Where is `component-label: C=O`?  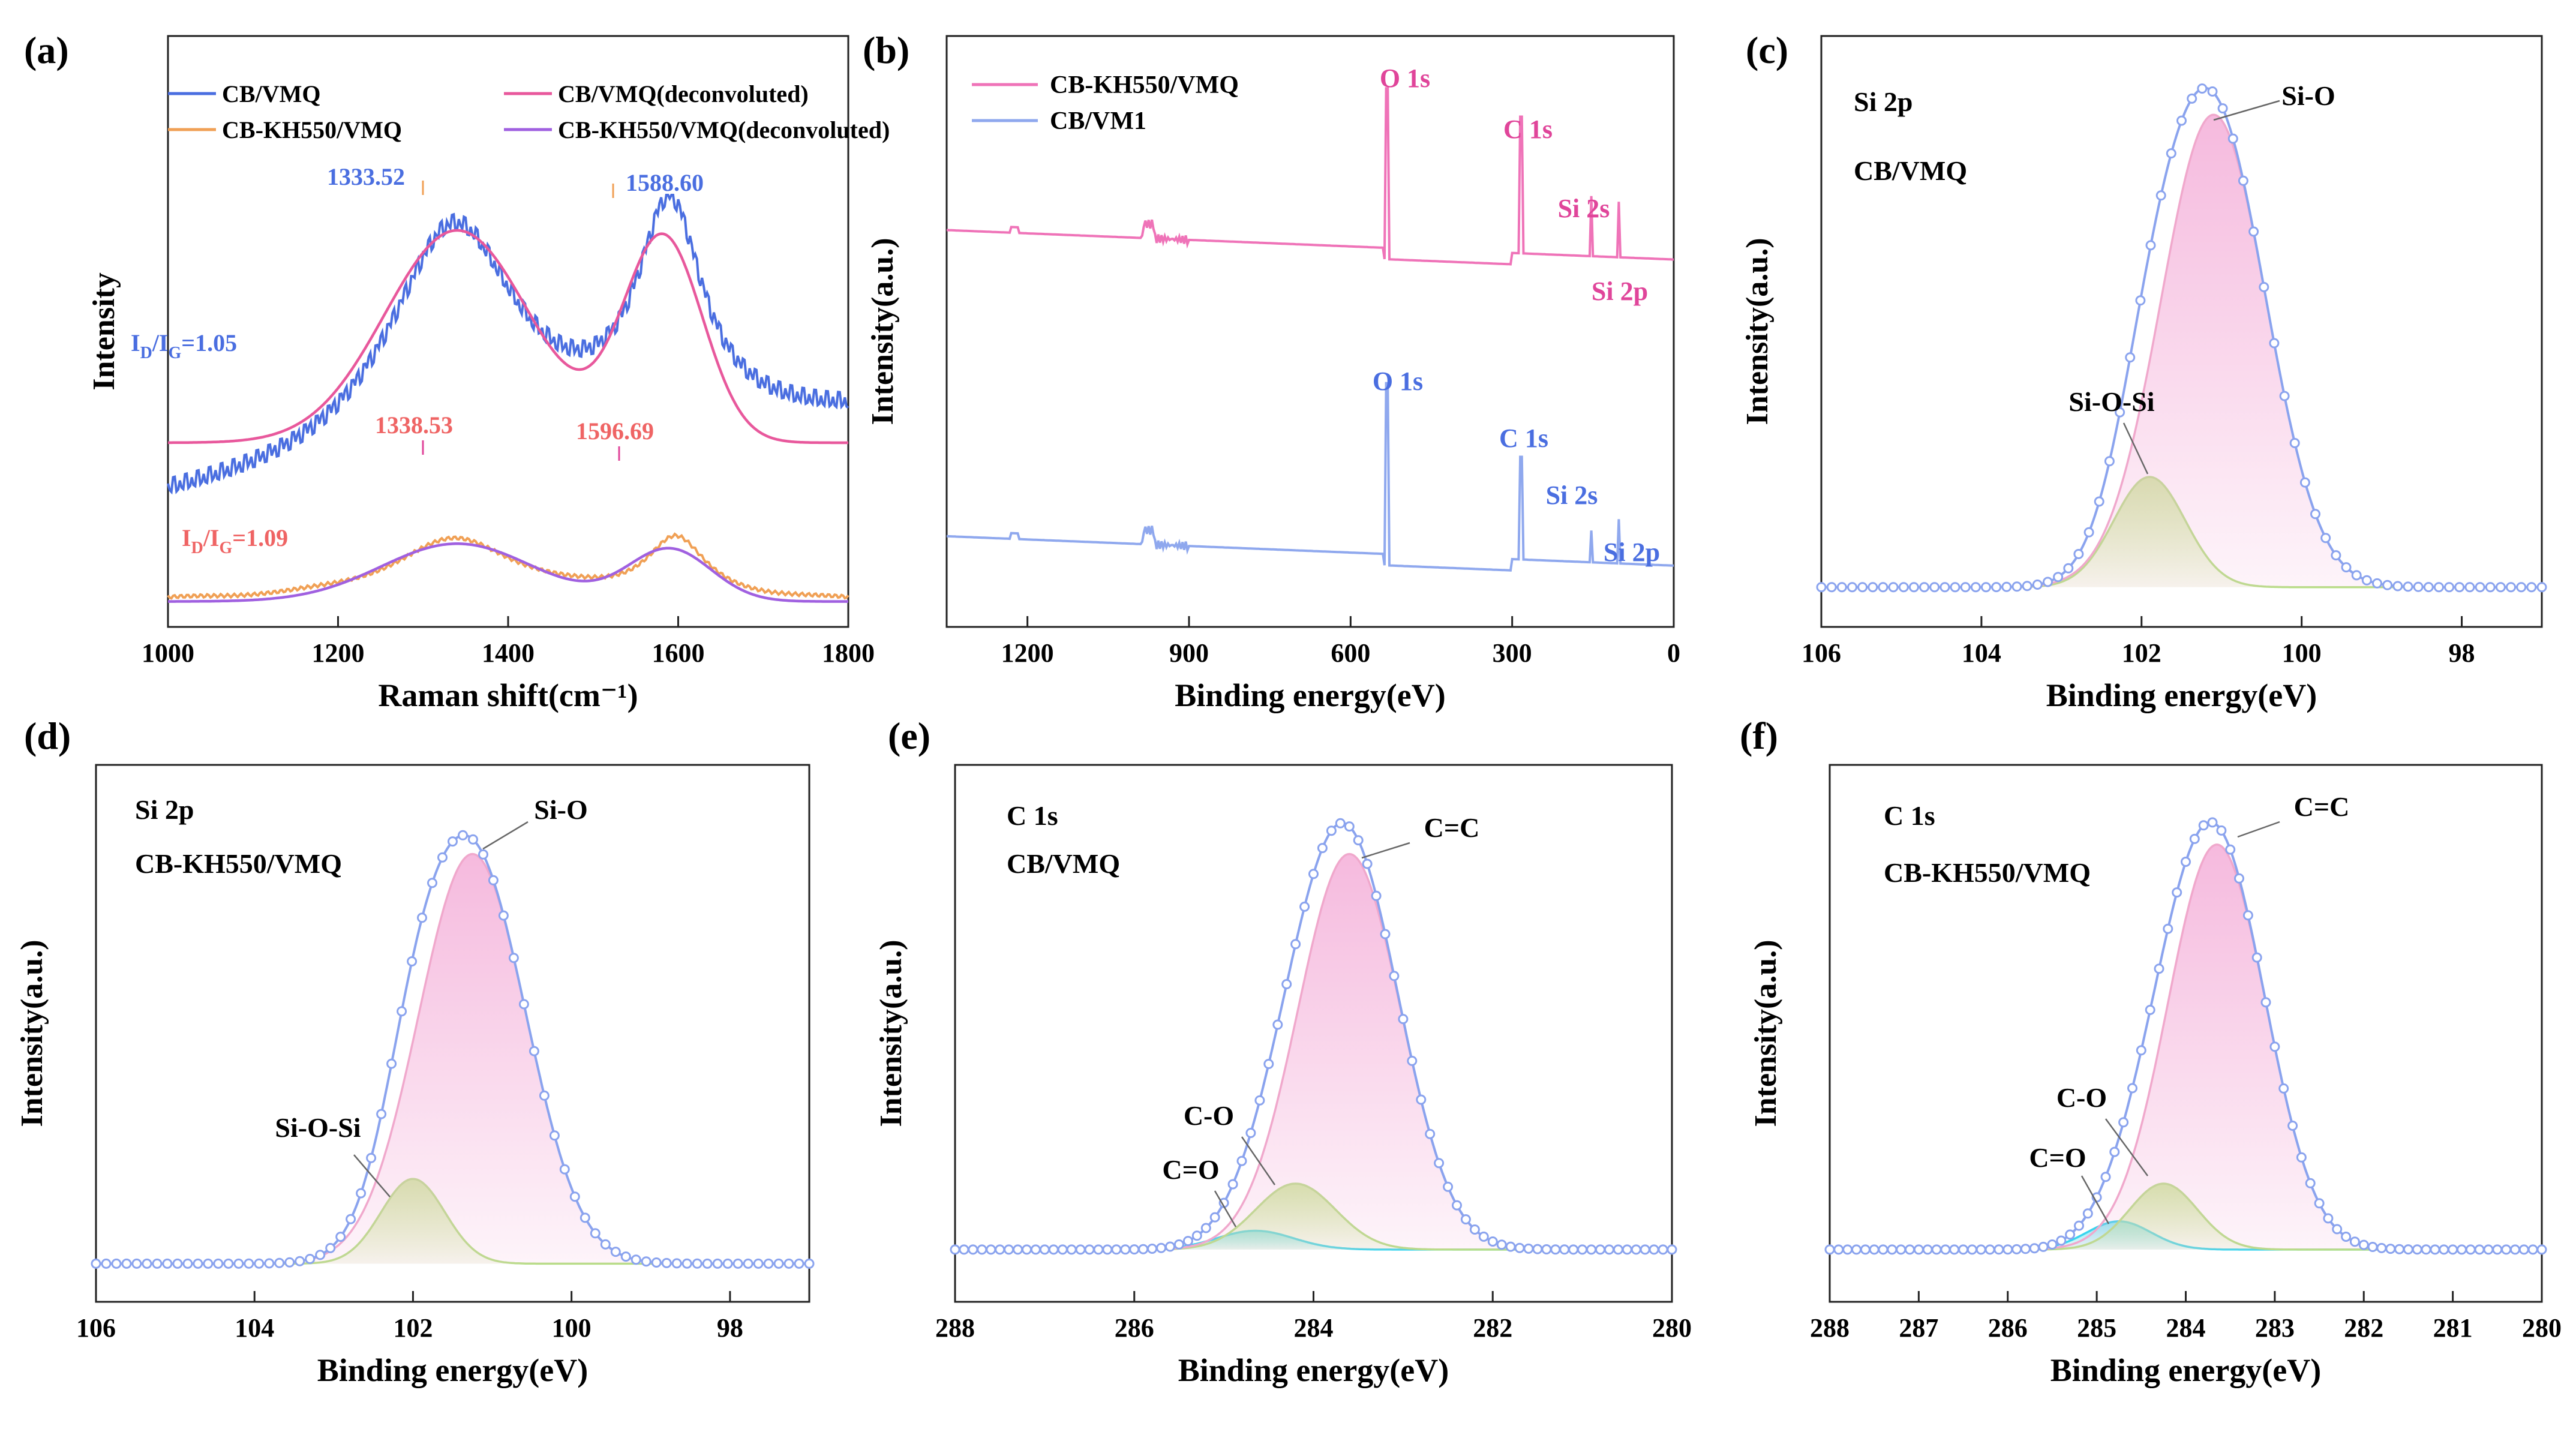
component-label: C=O is located at coordinates (2057, 1158).